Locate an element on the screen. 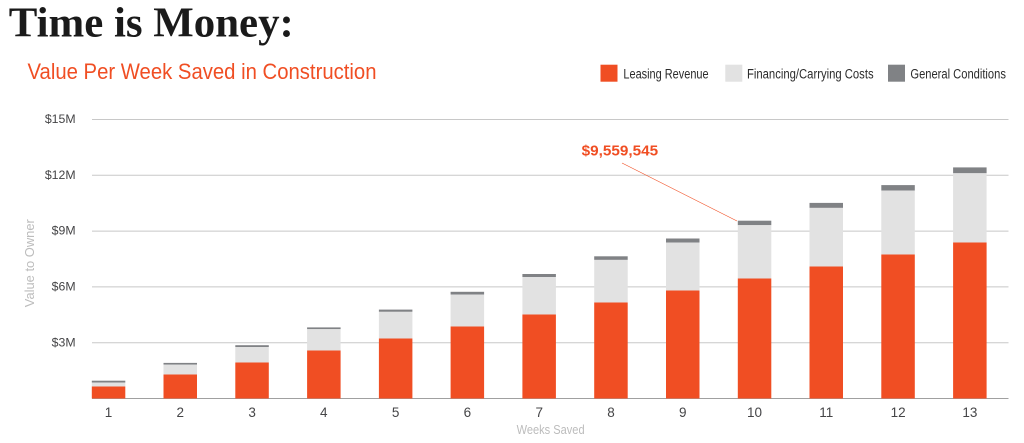 This screenshot has height=443, width=1024. svg-text: 9 is located at coordinates (683, 412).